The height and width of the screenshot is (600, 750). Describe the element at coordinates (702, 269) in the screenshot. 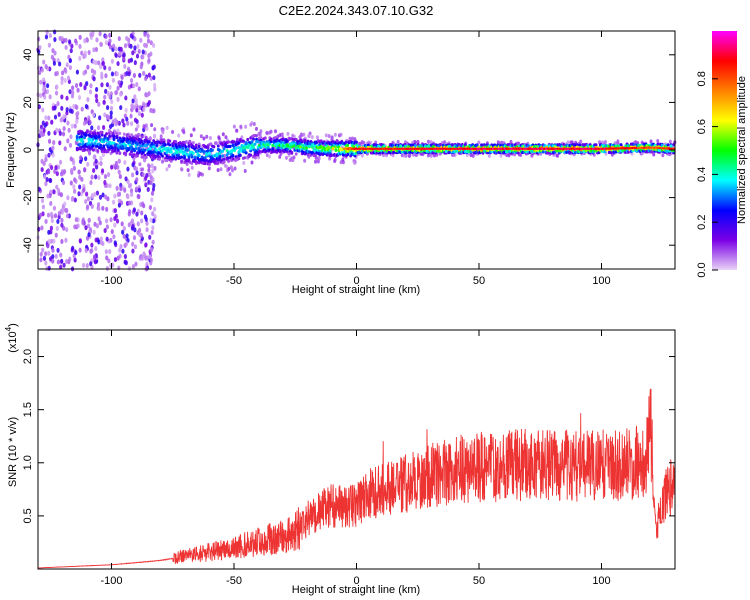

I see `colorbar-tick-label: 0.0` at that location.